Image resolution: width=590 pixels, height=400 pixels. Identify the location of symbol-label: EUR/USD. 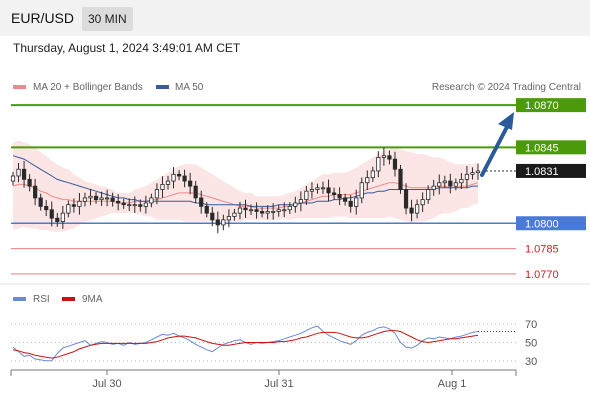
(43, 18).